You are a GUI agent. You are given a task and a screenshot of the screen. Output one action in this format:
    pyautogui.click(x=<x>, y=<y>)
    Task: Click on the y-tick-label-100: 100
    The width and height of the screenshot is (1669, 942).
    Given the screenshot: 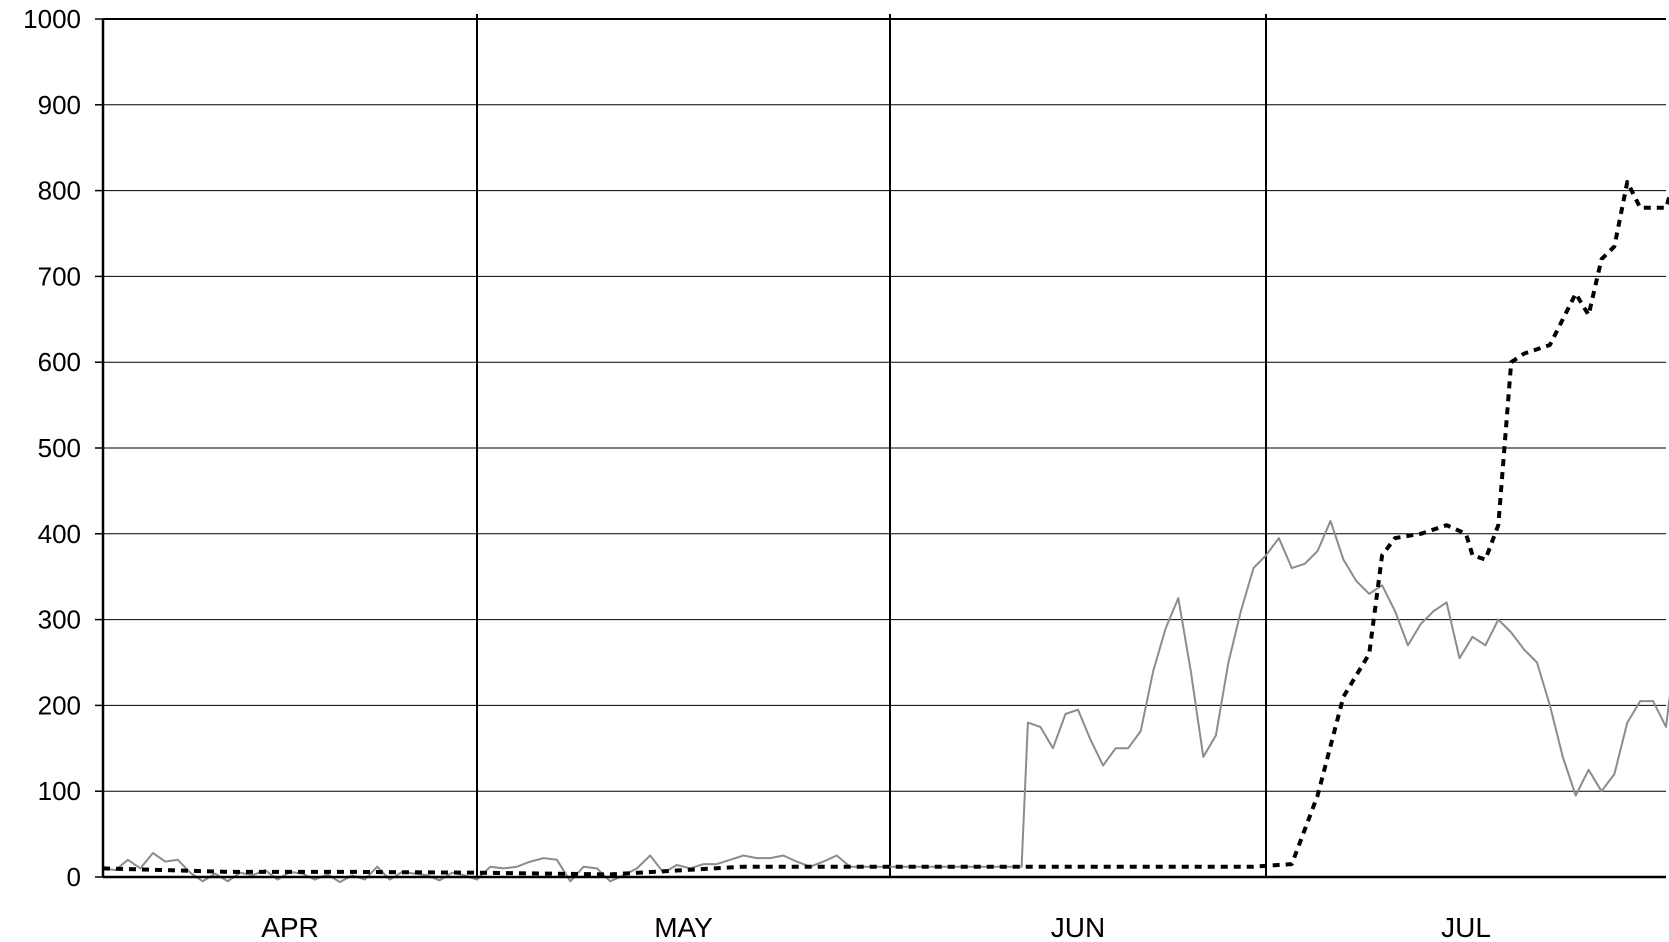 What is the action you would take?
    pyautogui.click(x=59, y=791)
    